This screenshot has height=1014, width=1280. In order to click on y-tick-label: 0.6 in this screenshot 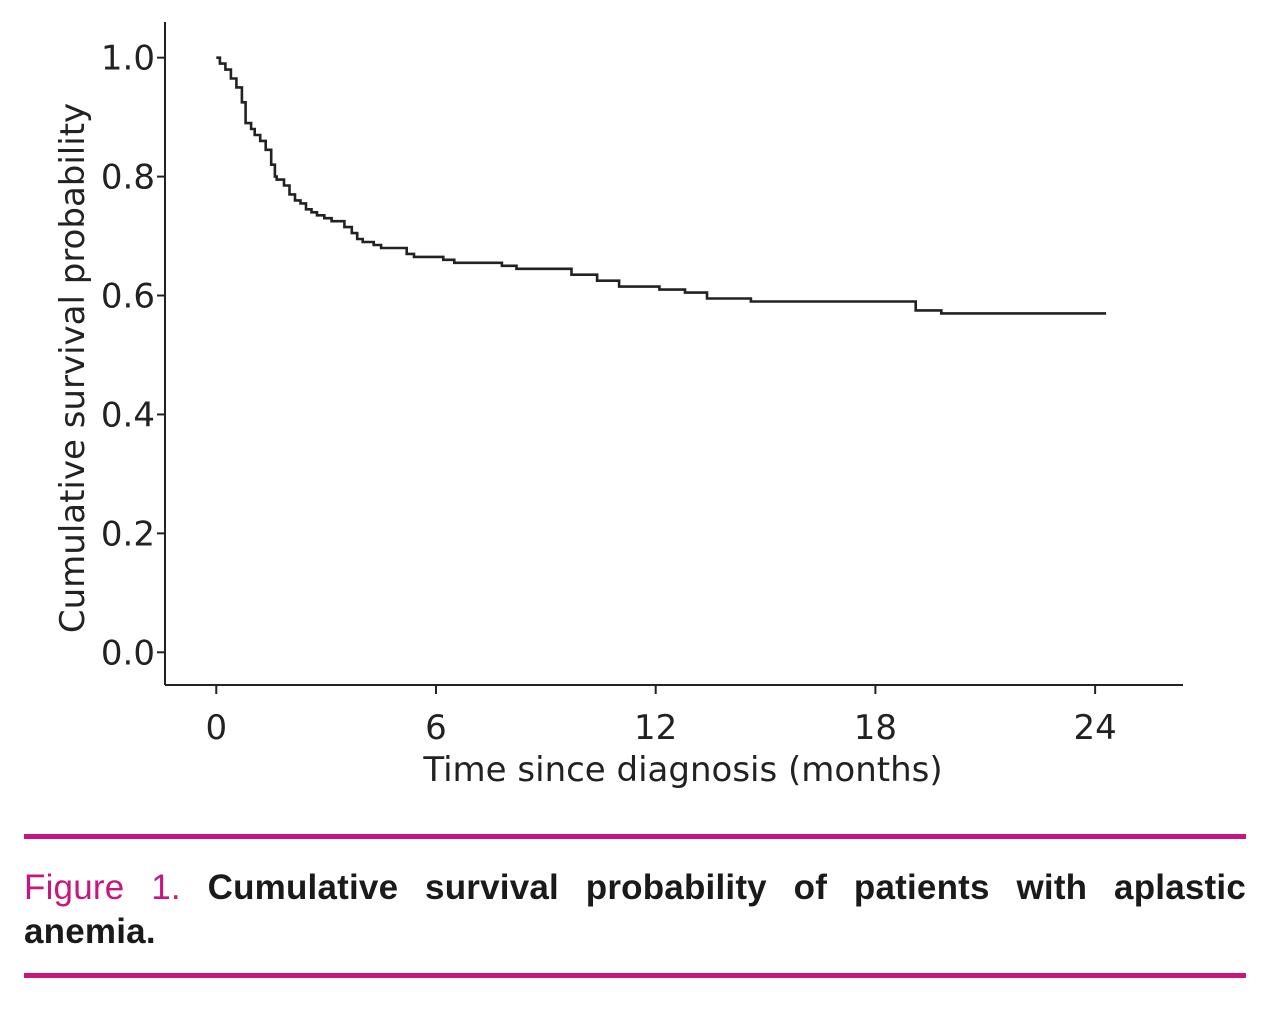, I will do `click(128, 297)`.